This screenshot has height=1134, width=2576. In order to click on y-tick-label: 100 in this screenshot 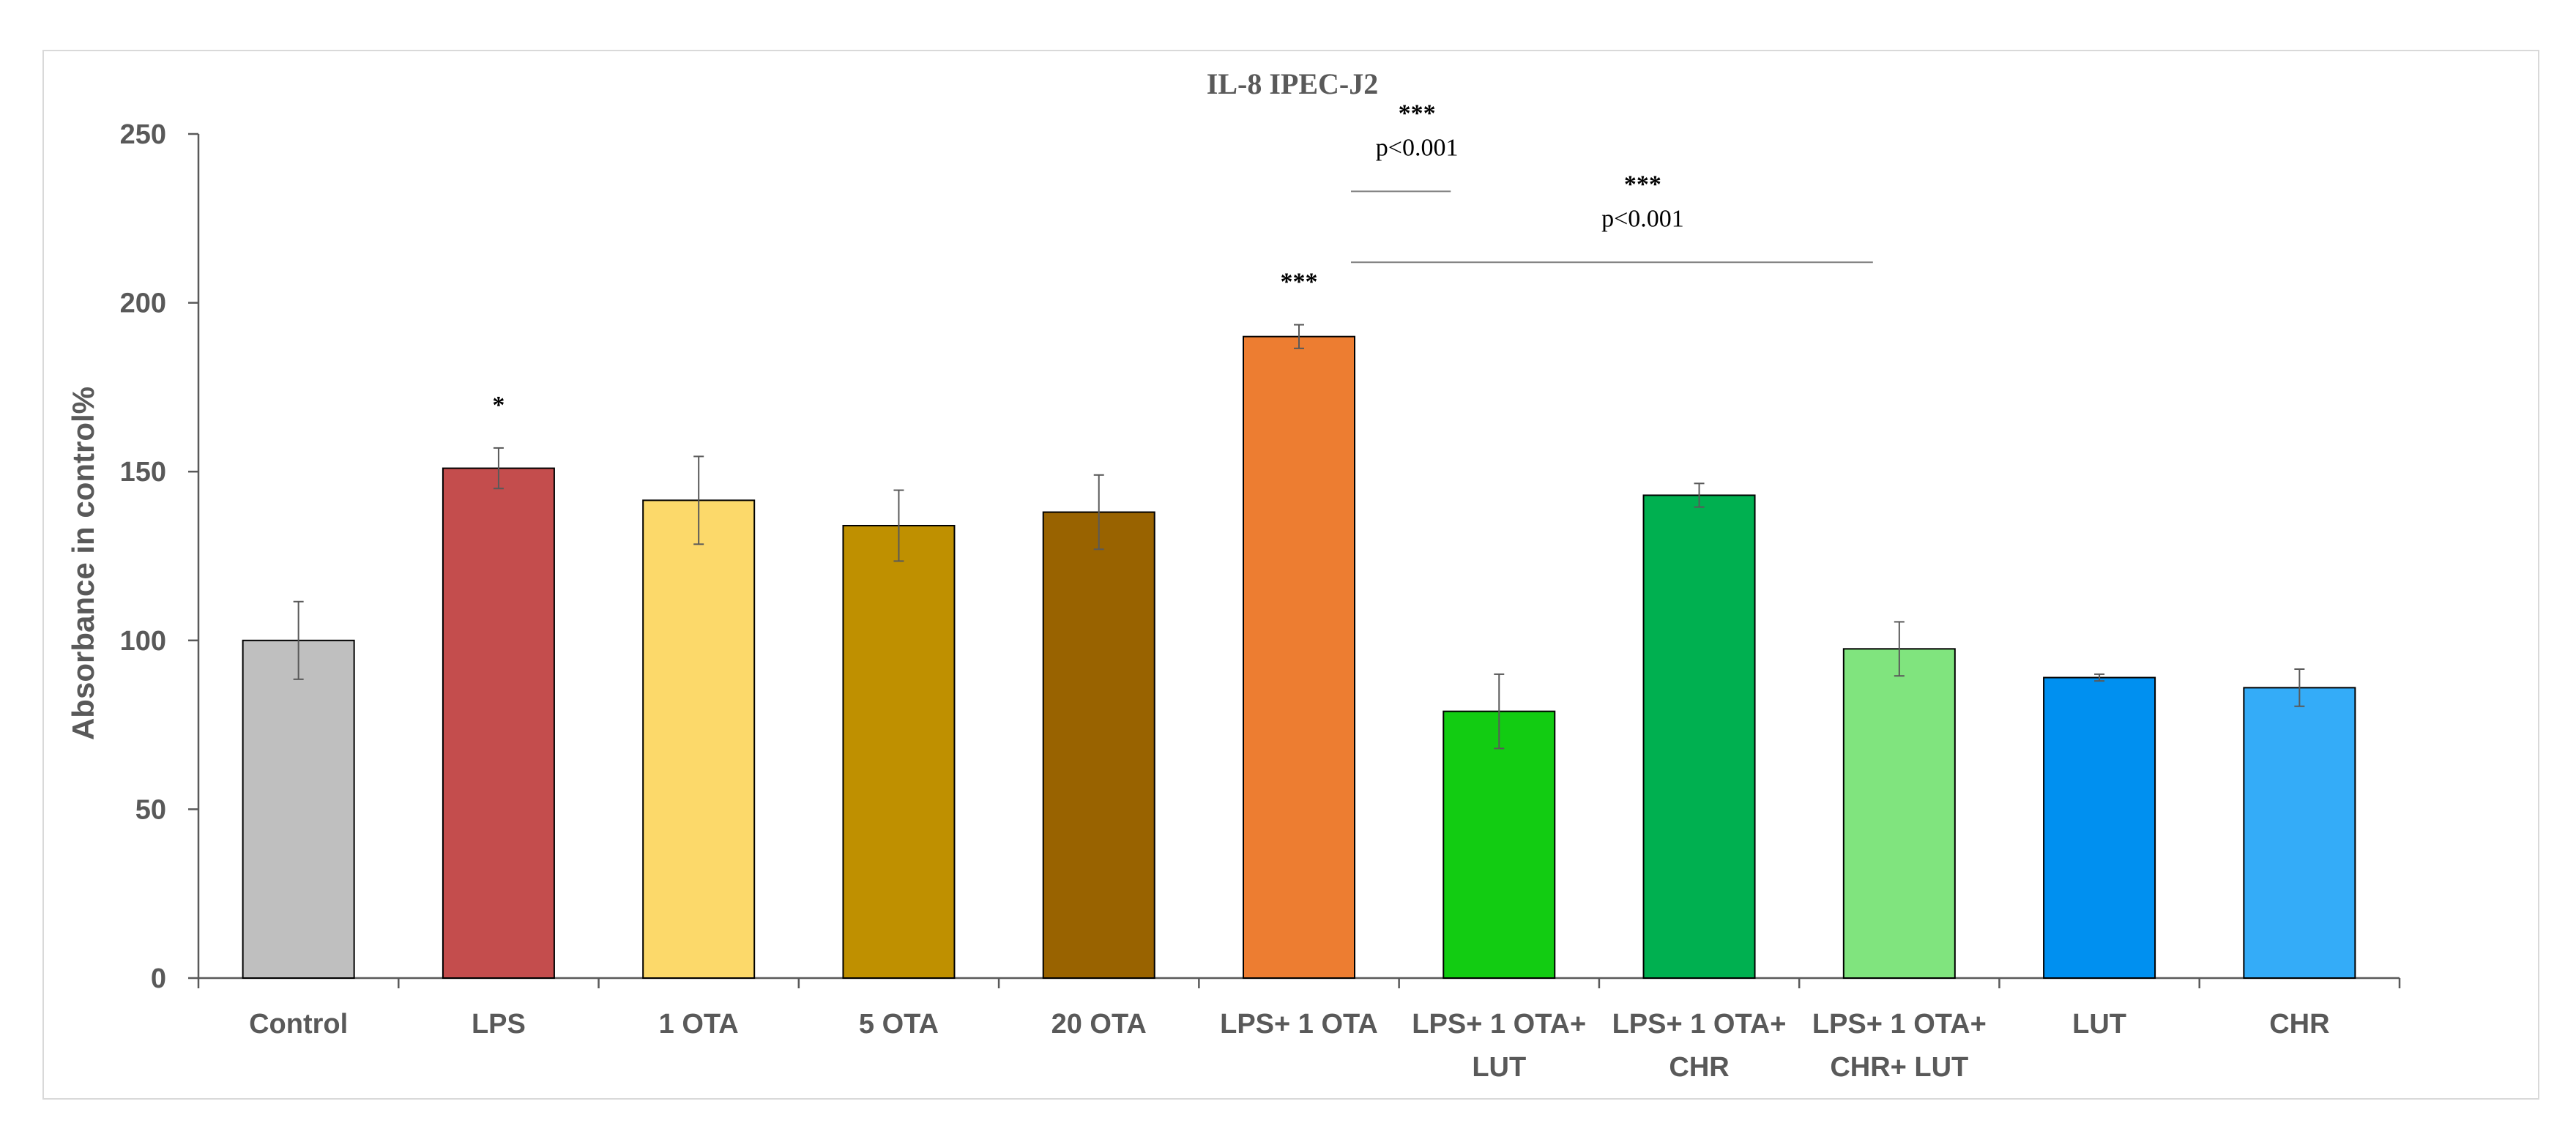, I will do `click(143, 642)`.